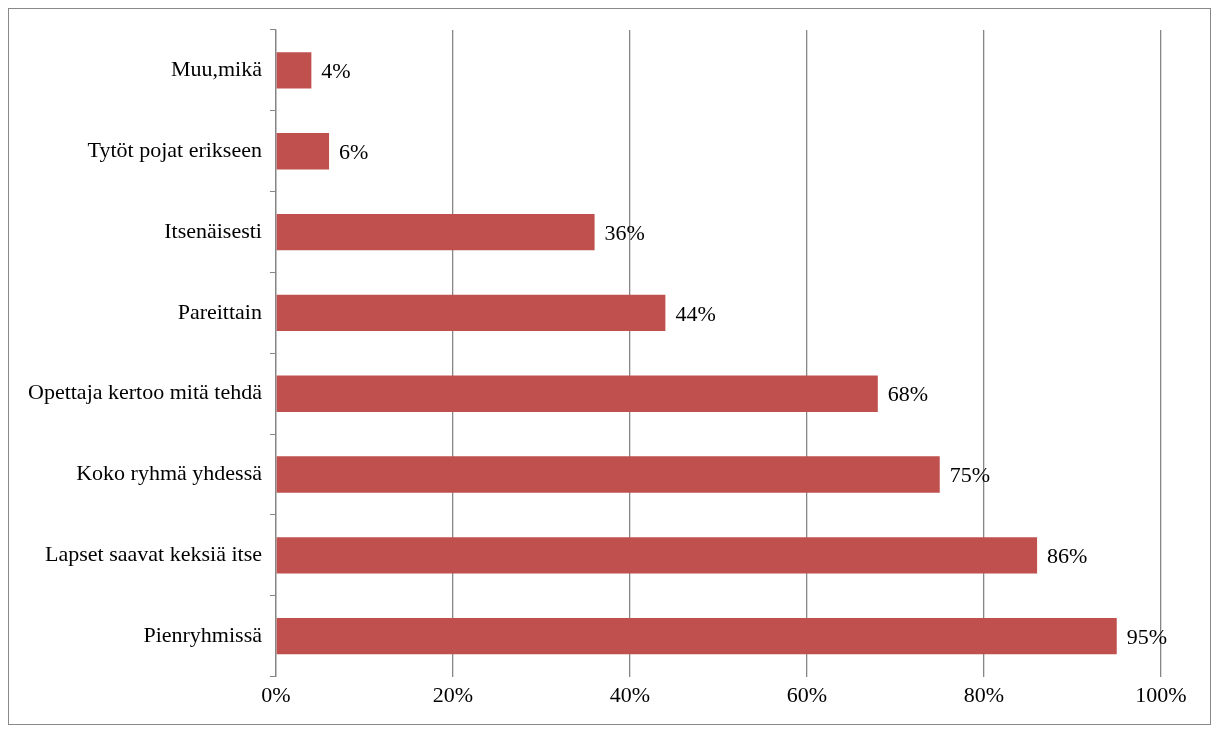  I want to click on x-tick-label: 20%, so click(453, 694).